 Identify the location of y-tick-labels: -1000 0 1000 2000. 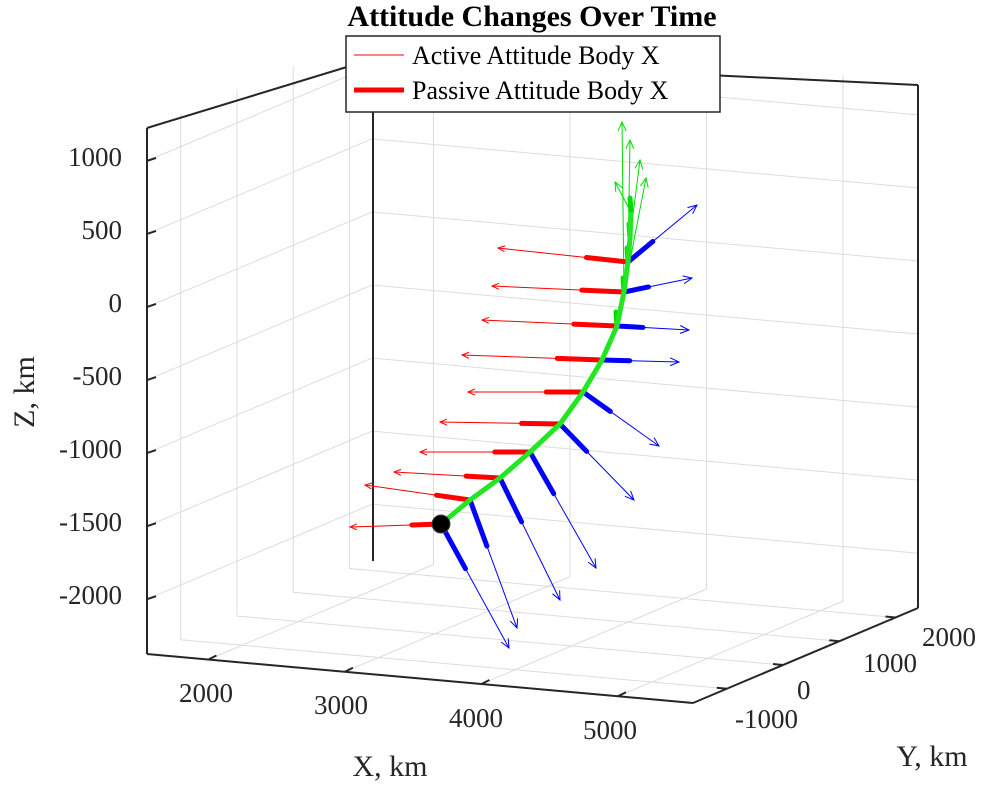
(855, 678).